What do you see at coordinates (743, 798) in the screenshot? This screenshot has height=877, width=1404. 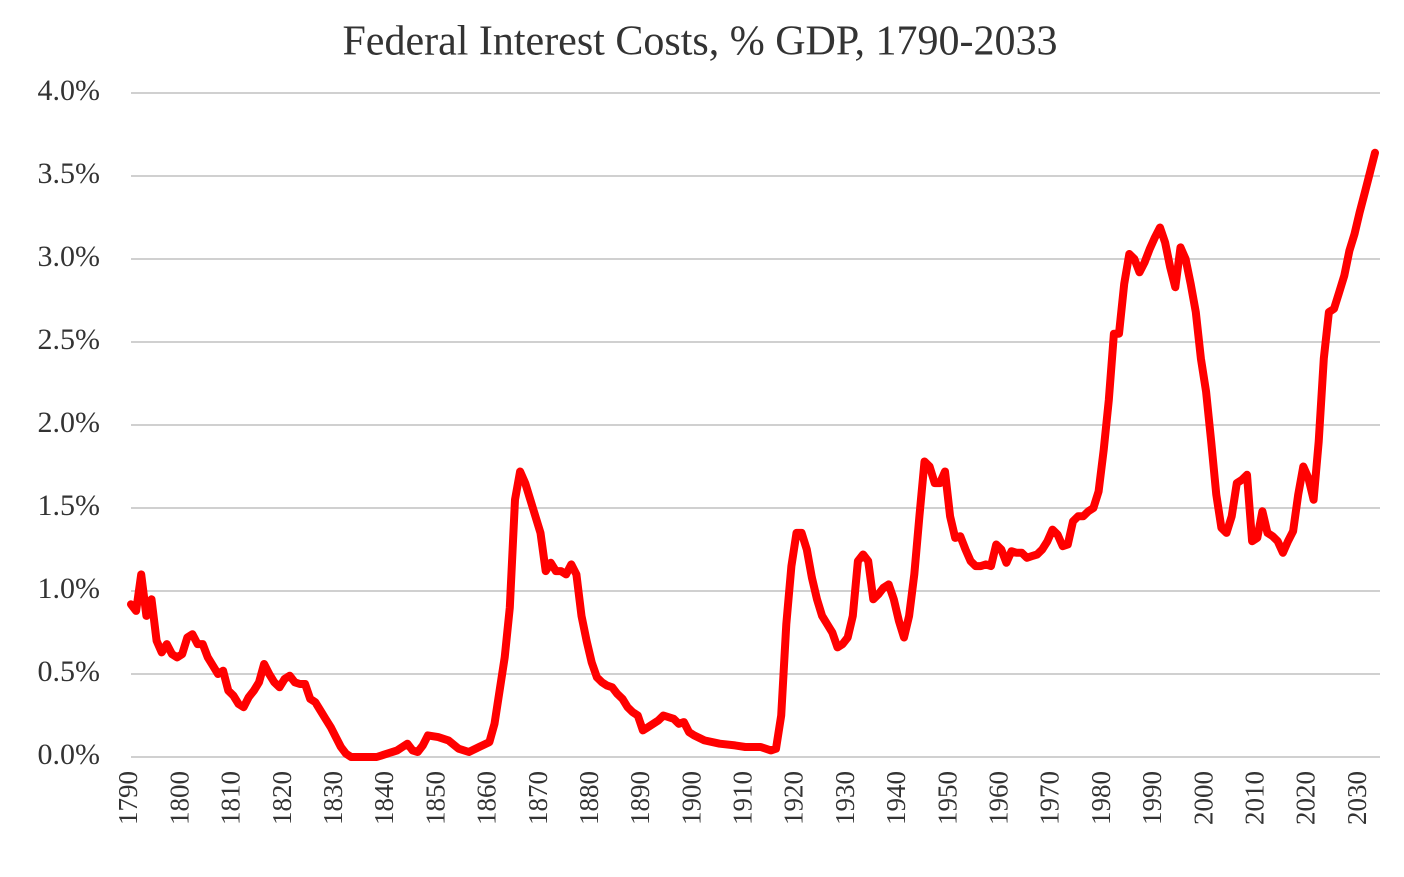 I see `x-tick-label: 1910` at bounding box center [743, 798].